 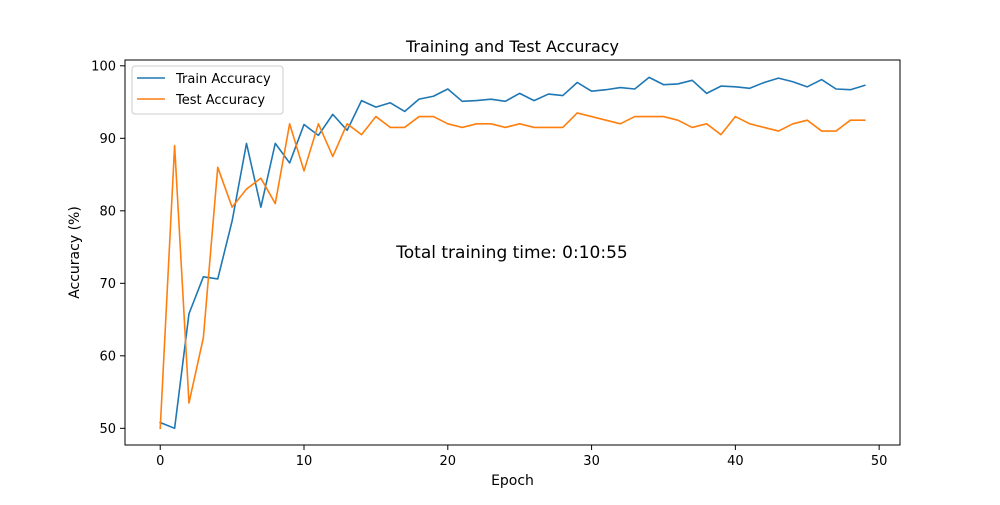 What do you see at coordinates (220, 100) in the screenshot?
I see `legend-label-test: Test Accuracy` at bounding box center [220, 100].